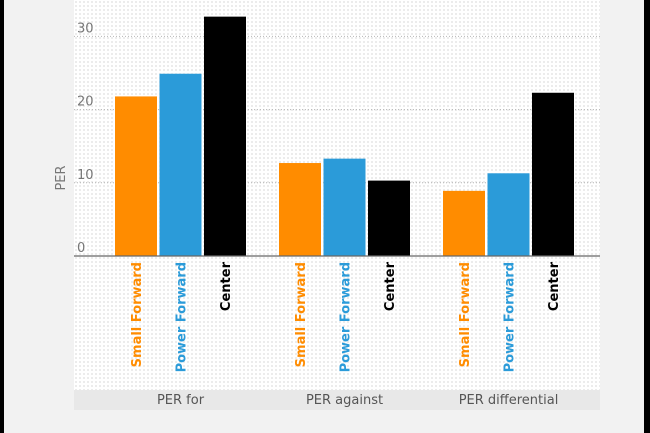 The height and width of the screenshot is (433, 650). I want to click on y-tick-label: 0, so click(81, 248).